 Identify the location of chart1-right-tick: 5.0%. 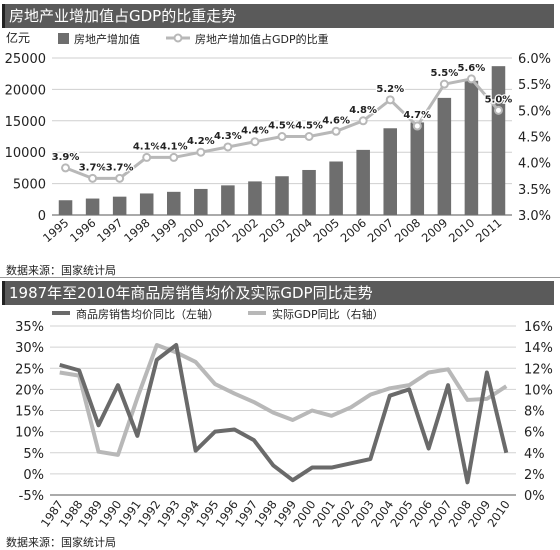
(534, 111).